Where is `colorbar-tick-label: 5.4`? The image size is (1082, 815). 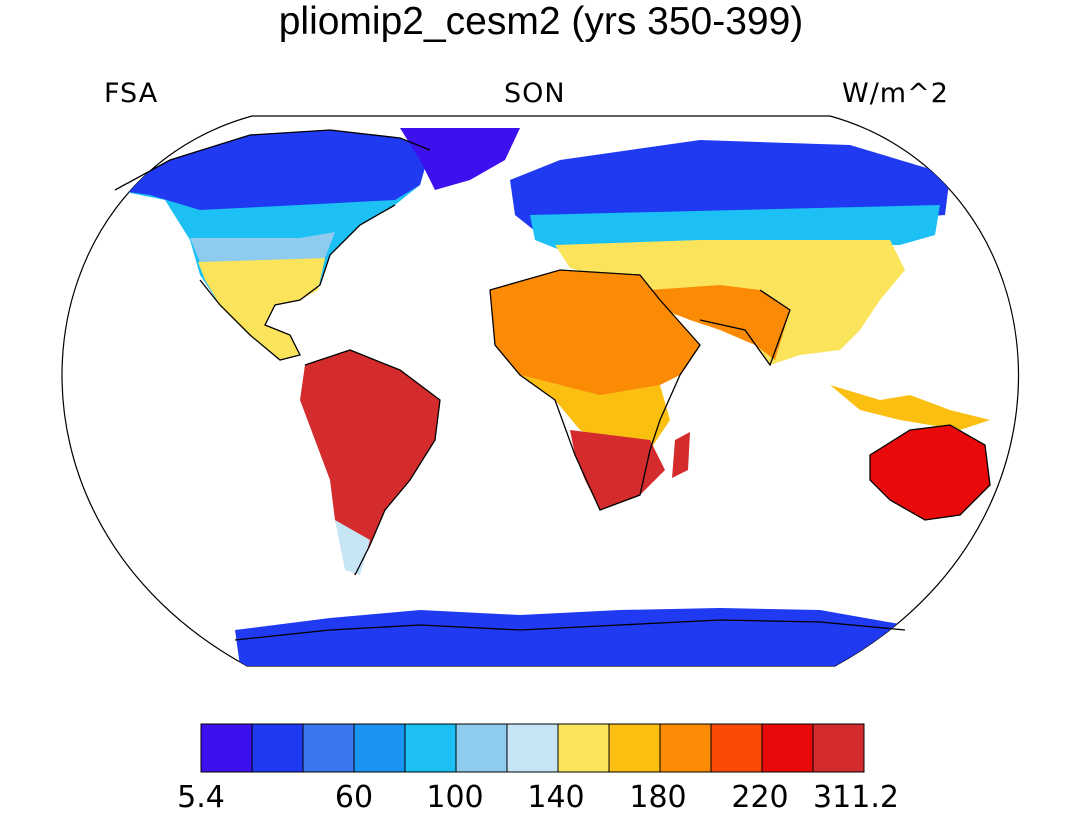
colorbar-tick-label: 5.4 is located at coordinates (201, 797).